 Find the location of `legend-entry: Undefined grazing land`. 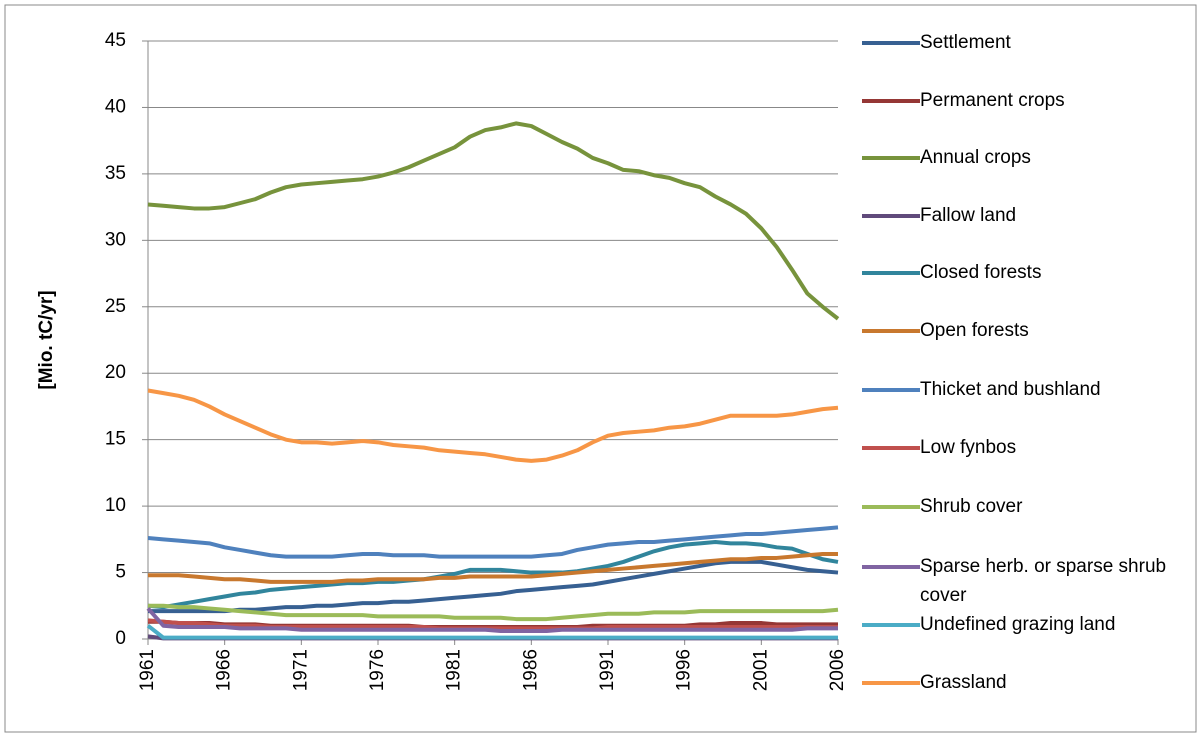

legend-entry: Undefined grazing land is located at coordinates (1016, 624).